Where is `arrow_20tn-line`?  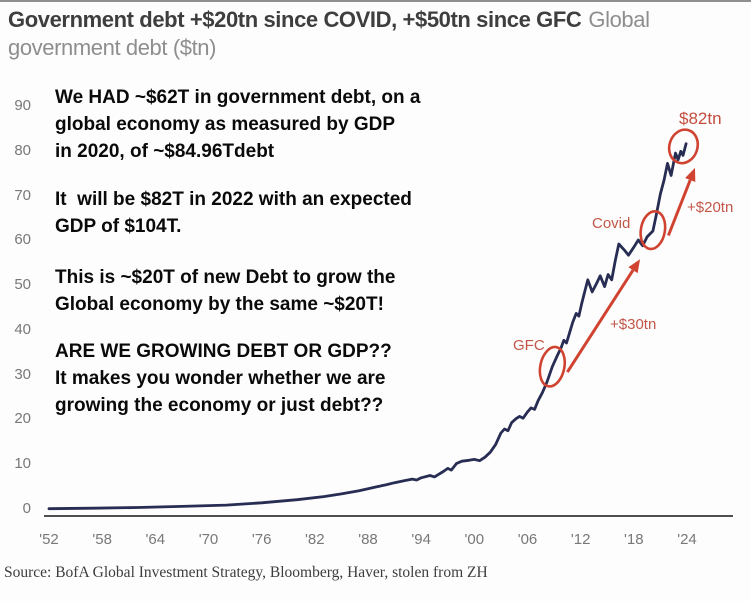 arrow_20tn-line is located at coordinates (679, 208).